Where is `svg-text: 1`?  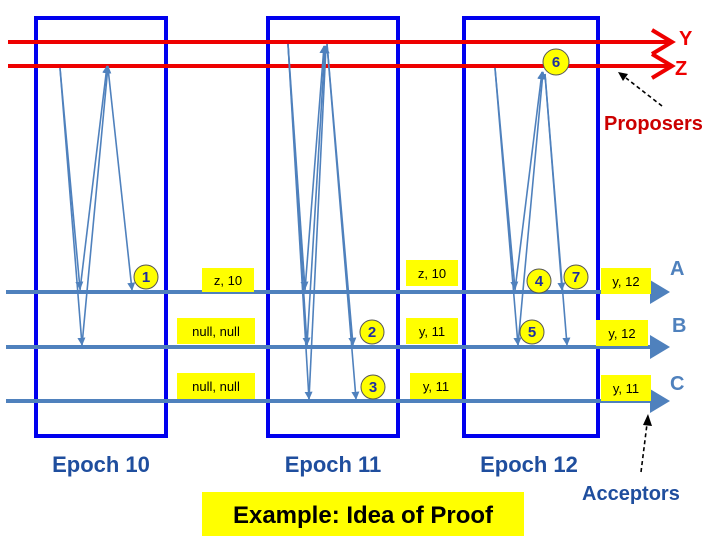 svg-text: 1 is located at coordinates (146, 277).